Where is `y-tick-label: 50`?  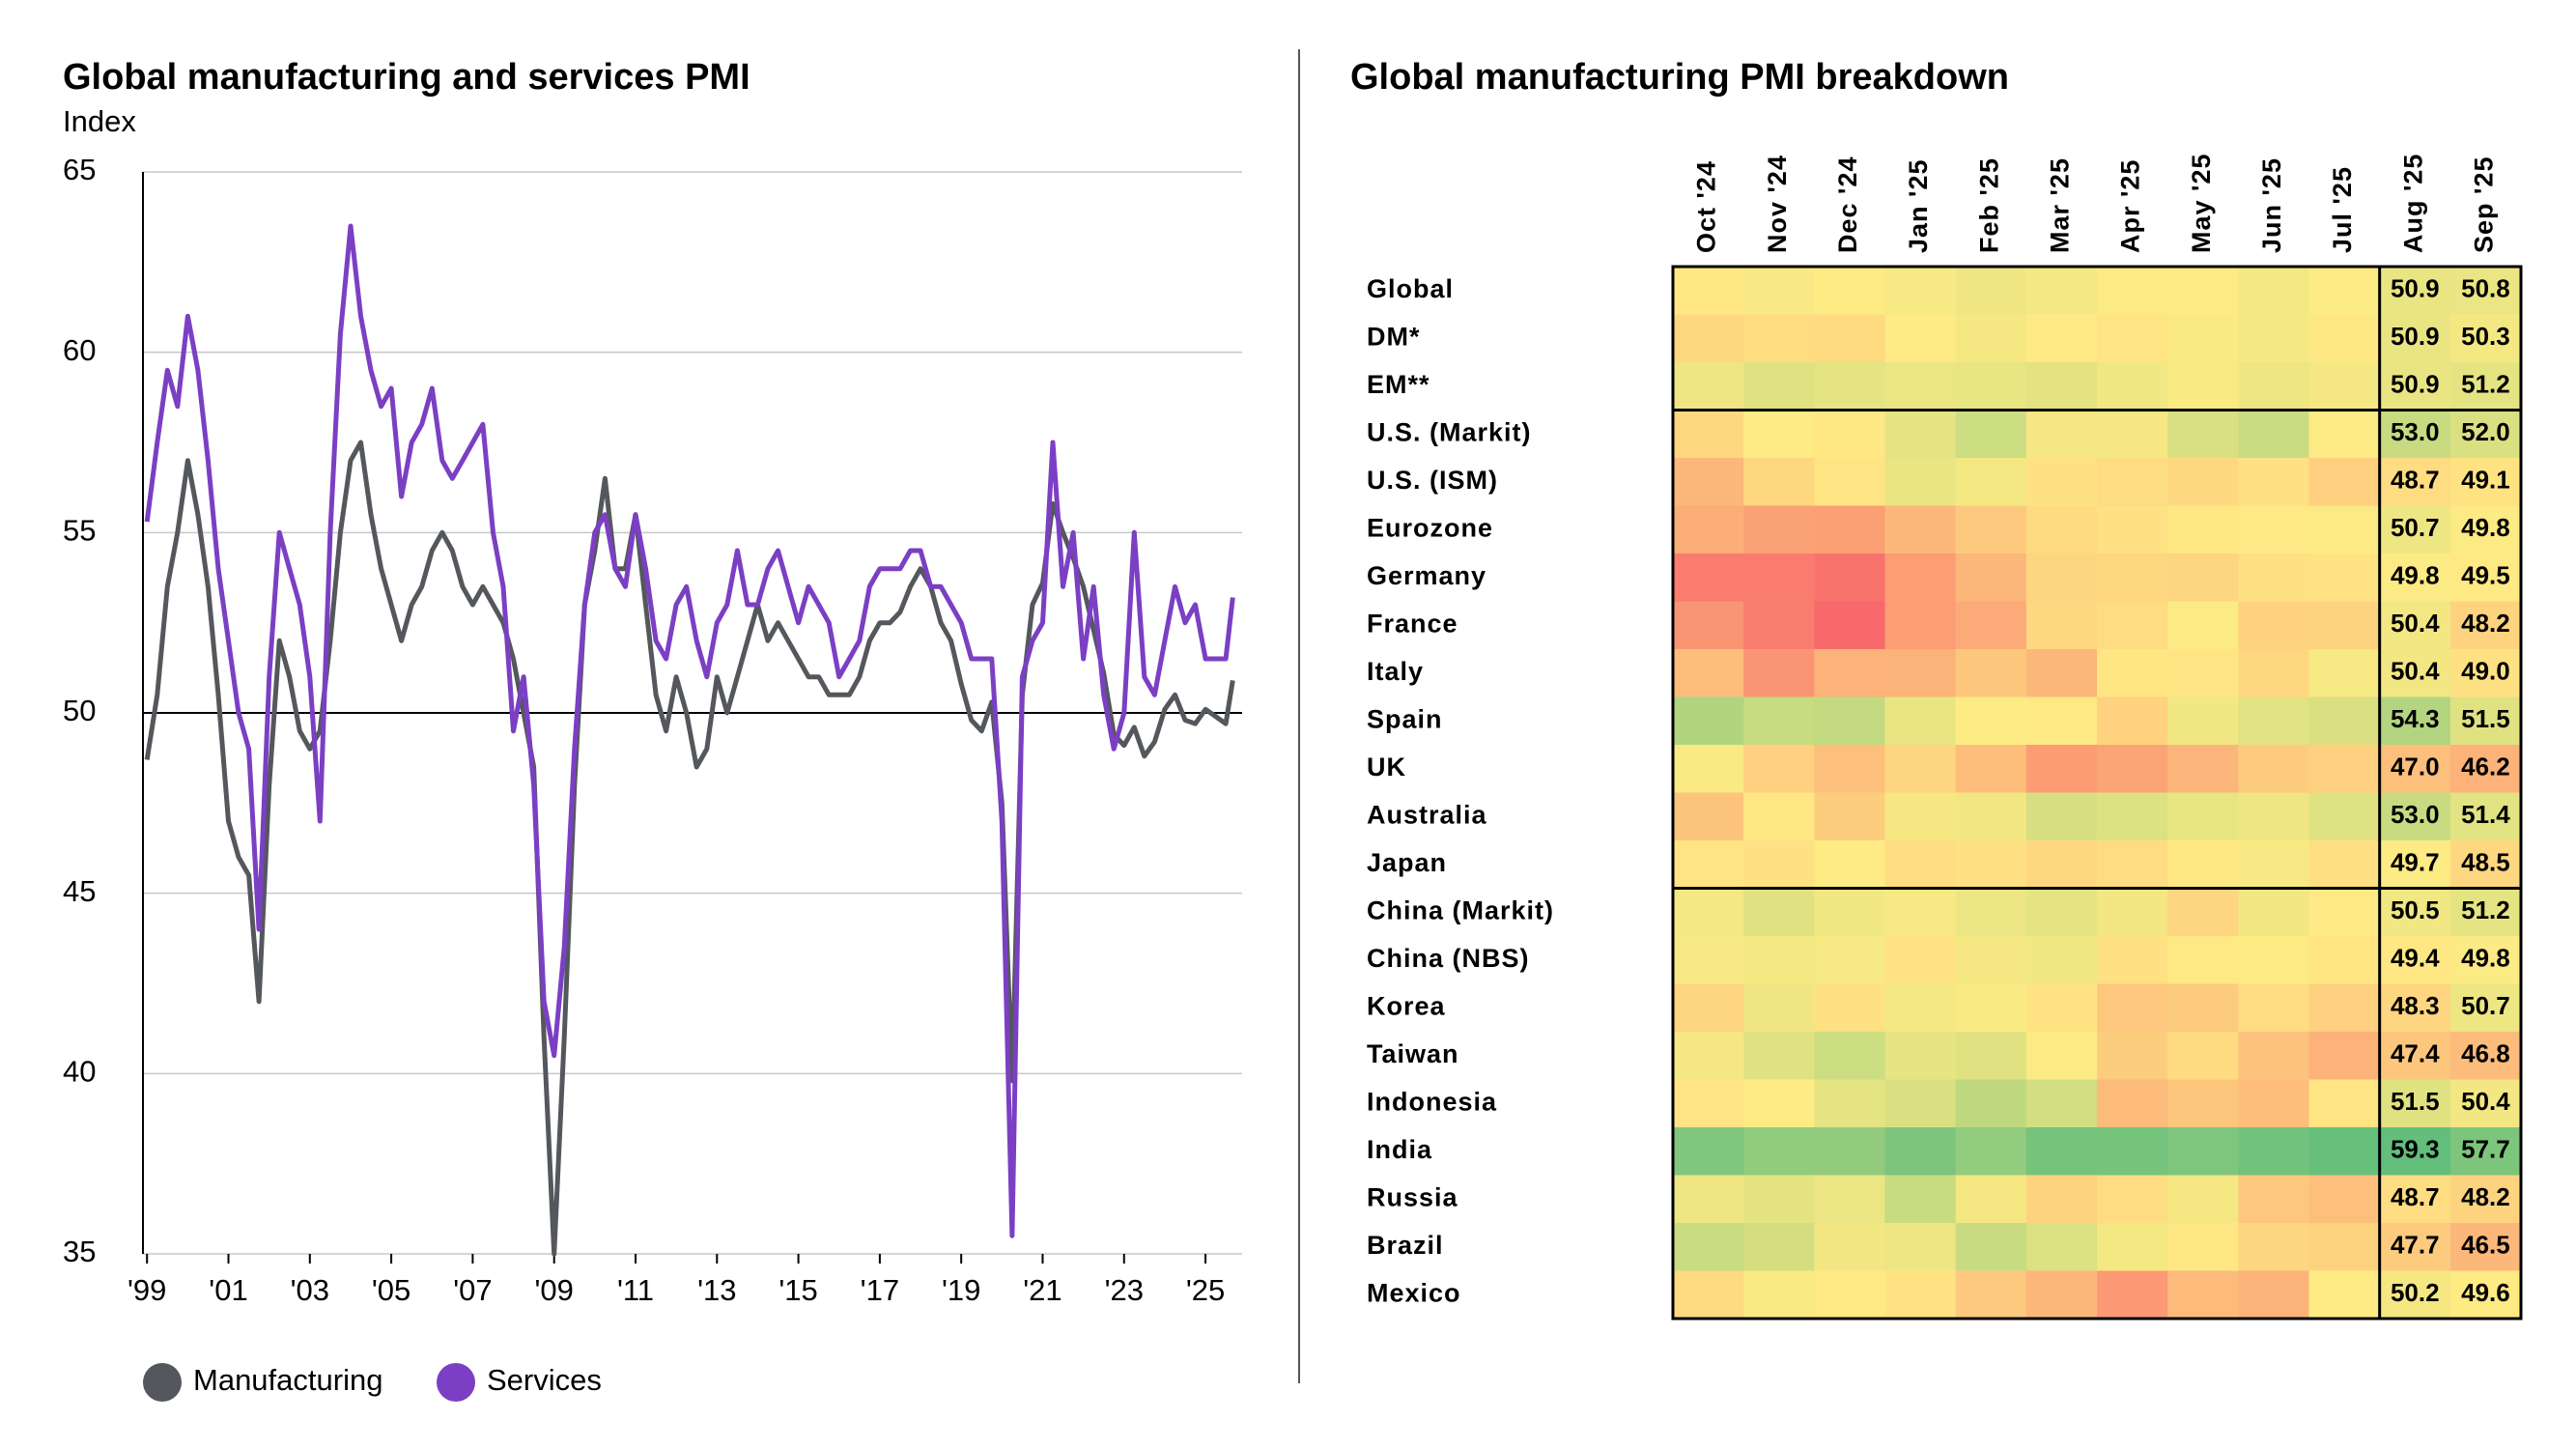 y-tick-label: 50 is located at coordinates (79, 710).